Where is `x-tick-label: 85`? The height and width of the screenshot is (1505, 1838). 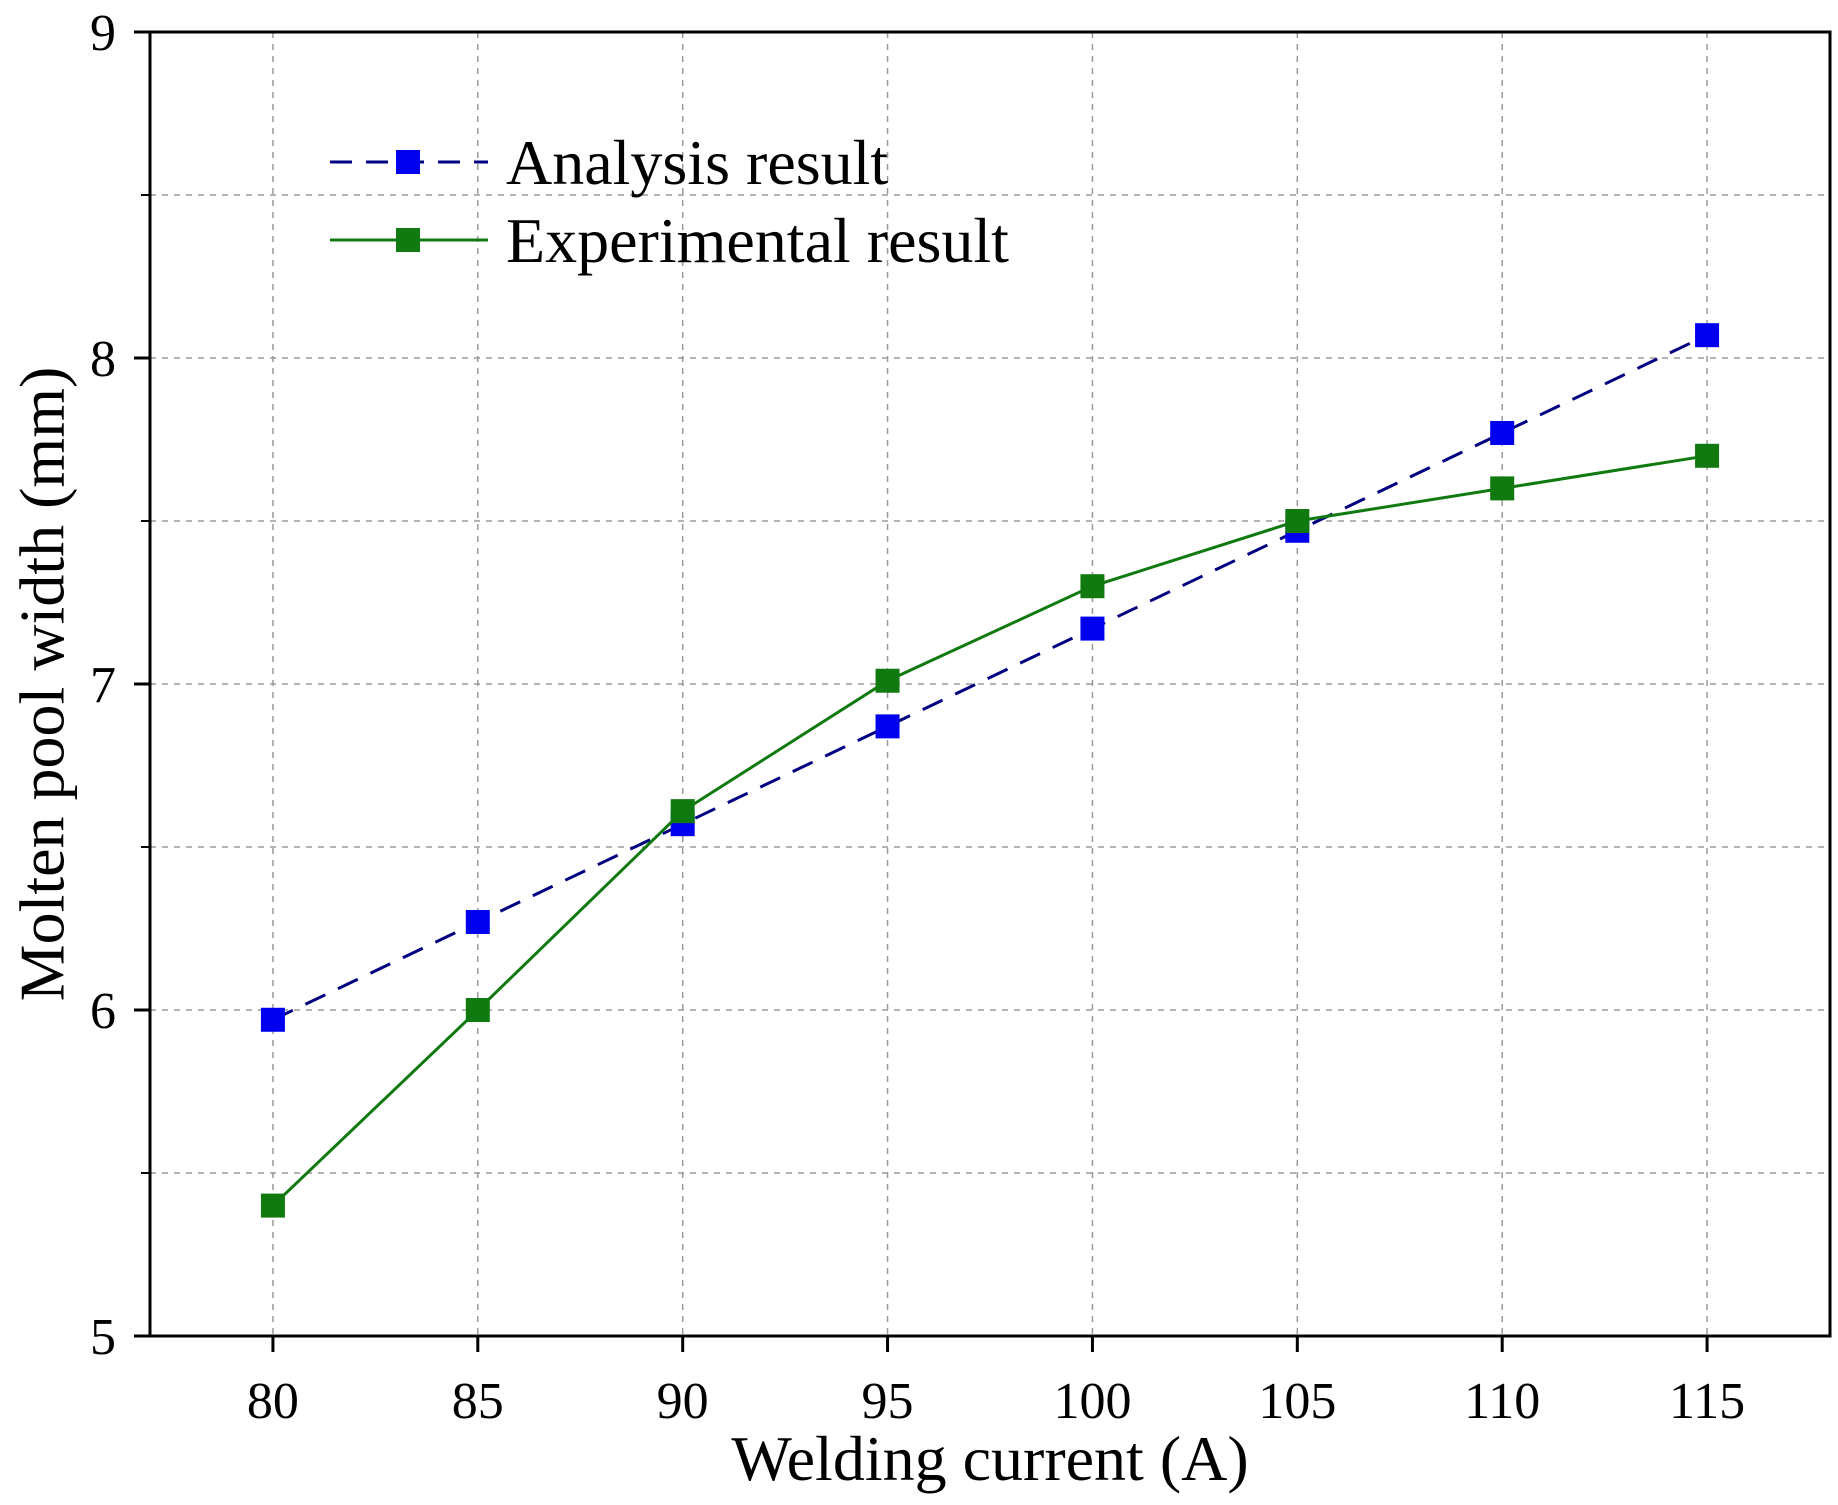
x-tick-label: 85 is located at coordinates (478, 1401).